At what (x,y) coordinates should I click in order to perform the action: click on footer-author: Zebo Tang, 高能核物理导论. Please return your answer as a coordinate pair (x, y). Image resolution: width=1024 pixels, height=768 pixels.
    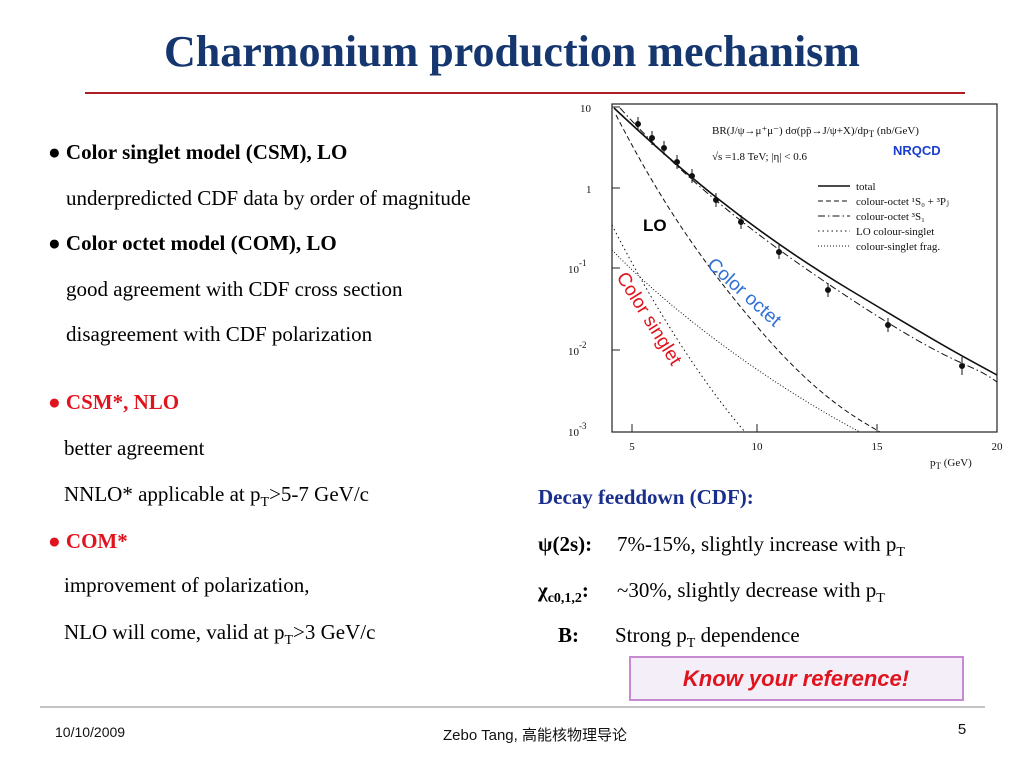
    Looking at the image, I should click on (535, 735).